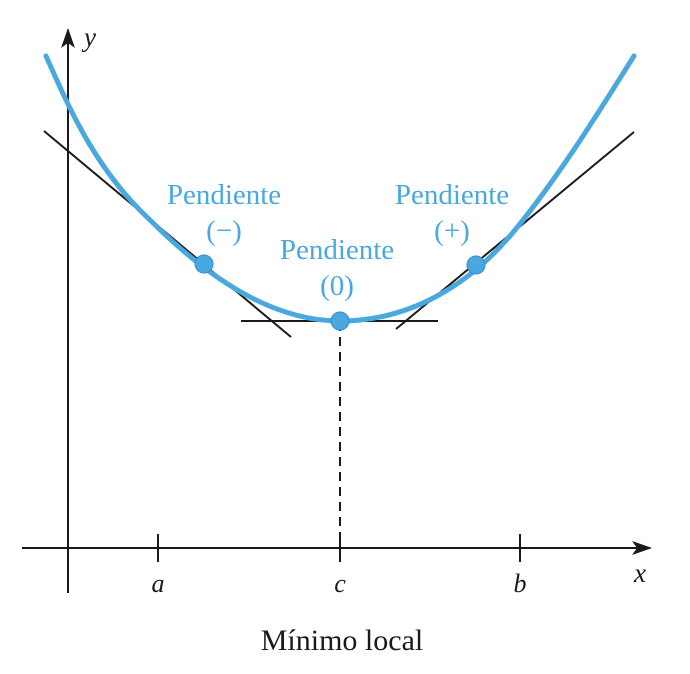 This screenshot has width=690, height=674. Describe the element at coordinates (452, 195) in the screenshot. I see `annotation-right-line1: Pendiente` at that location.